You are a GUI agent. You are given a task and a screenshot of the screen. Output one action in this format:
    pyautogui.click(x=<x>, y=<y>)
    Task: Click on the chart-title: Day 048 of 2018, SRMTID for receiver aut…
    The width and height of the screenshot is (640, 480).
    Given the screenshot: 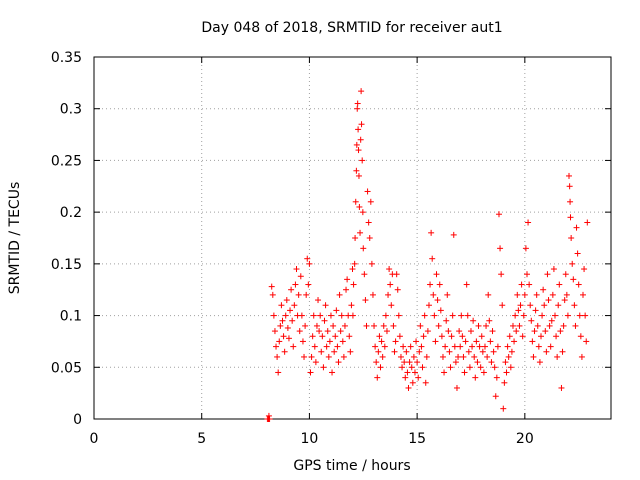 What is the action you would take?
    pyautogui.click(x=351, y=28)
    